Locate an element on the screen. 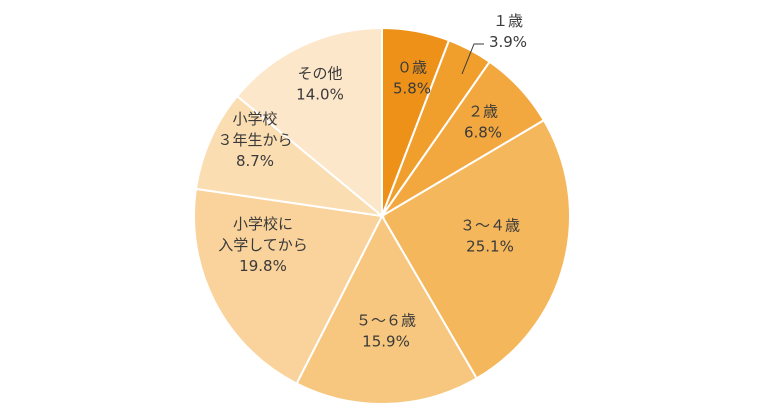 This screenshot has height=410, width=760. slice-category-label: １歳 is located at coordinates (508, 21).